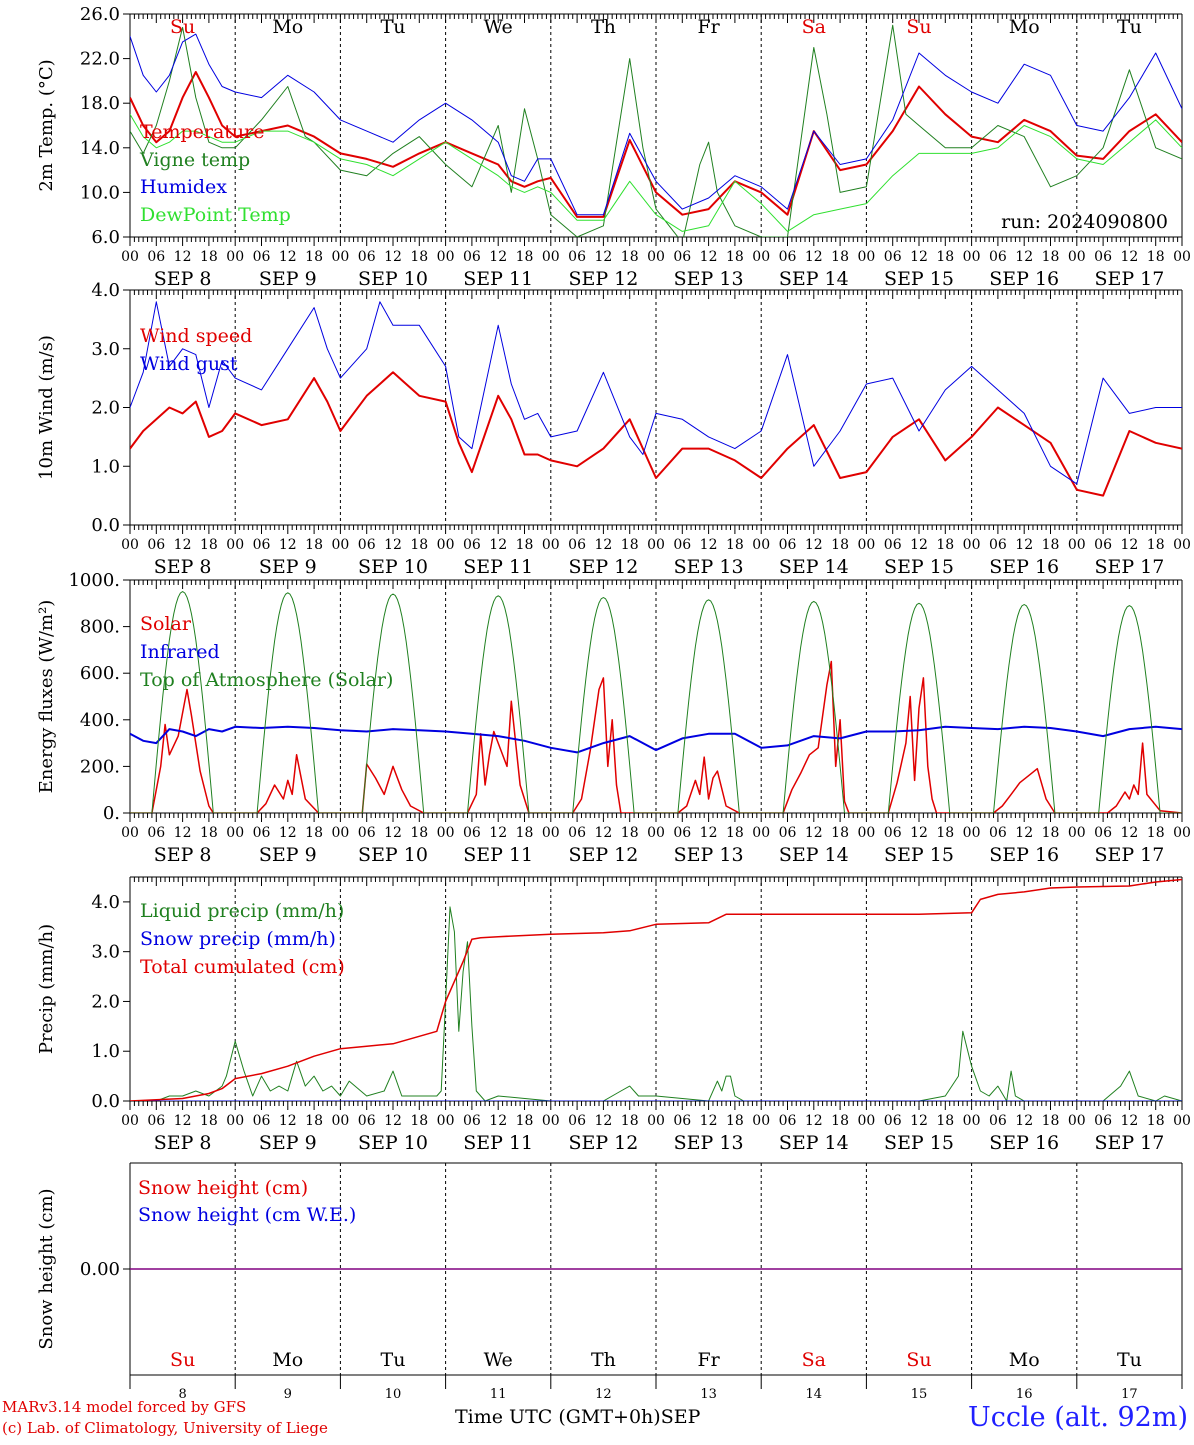 Image resolution: width=1194 pixels, height=1445 pixels. What do you see at coordinates (105, 1001) in the screenshot?
I see `y-tick-label: 2.0` at bounding box center [105, 1001].